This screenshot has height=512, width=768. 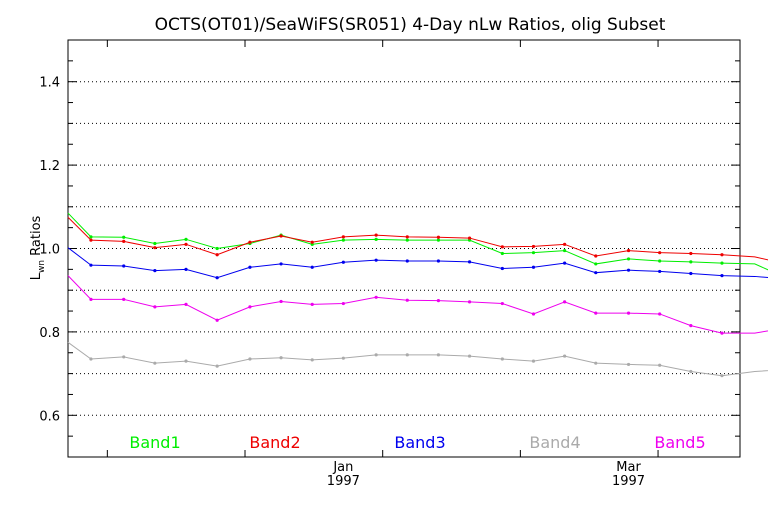 I want to click on series-line-band2, so click(x=417, y=238).